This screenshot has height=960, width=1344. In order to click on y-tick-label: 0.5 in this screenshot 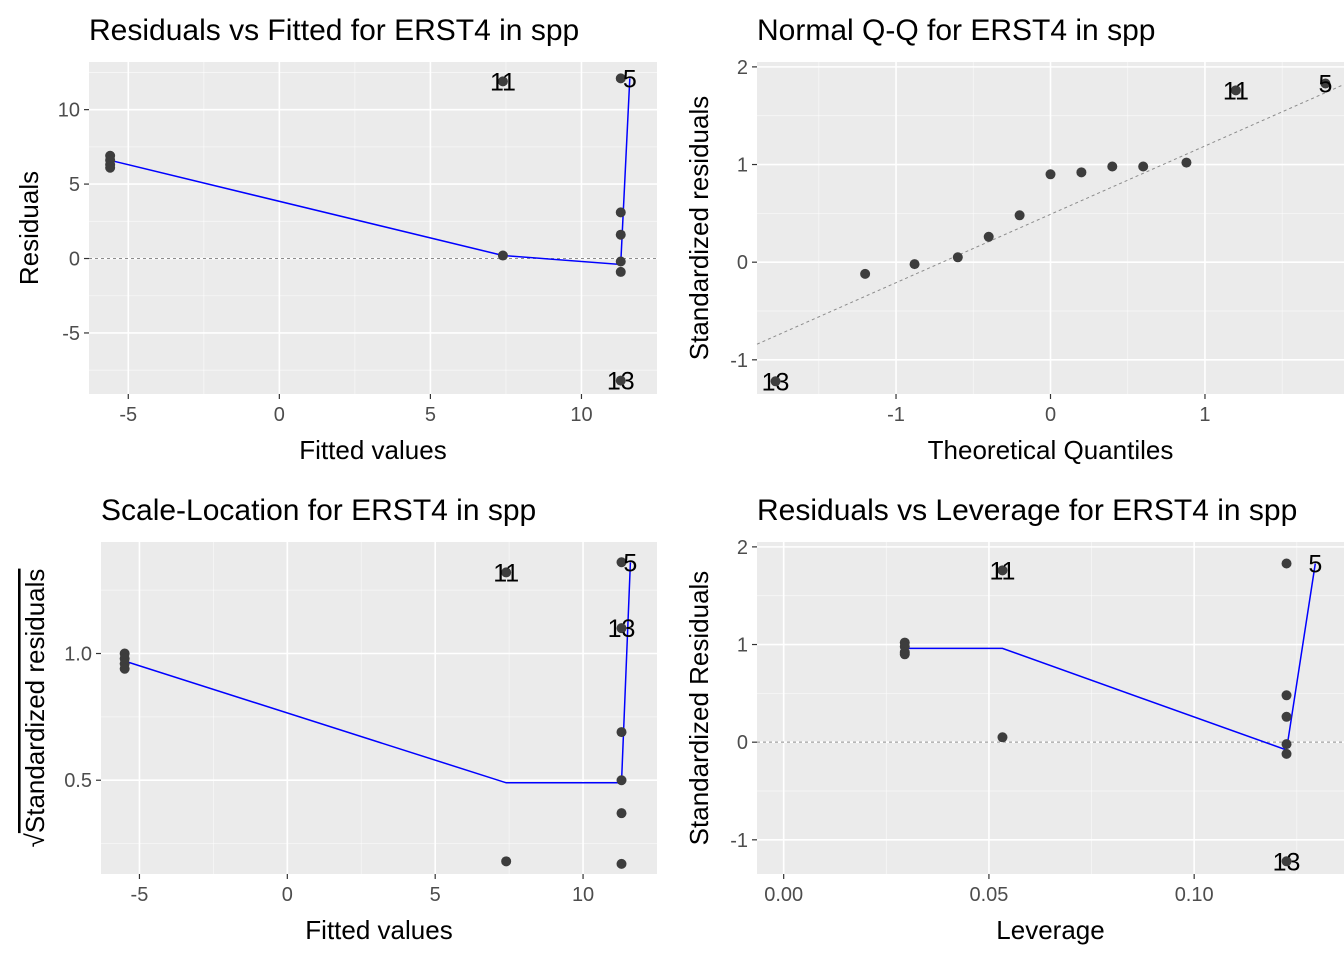, I will do `click(78, 781)`.